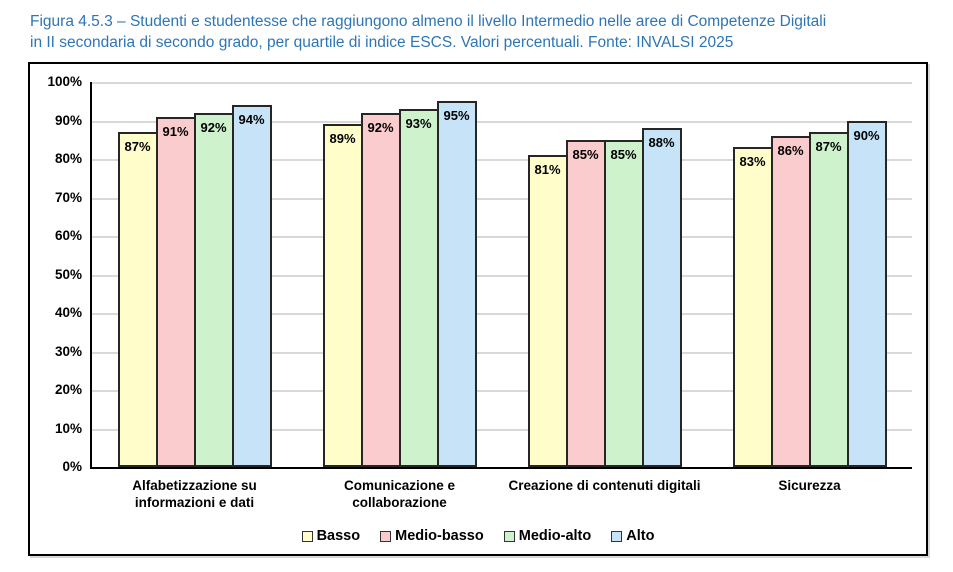 Image resolution: width=953 pixels, height=572 pixels. What do you see at coordinates (604, 485) in the screenshot?
I see `category-label-line: Creazione di contenuti digitali` at bounding box center [604, 485].